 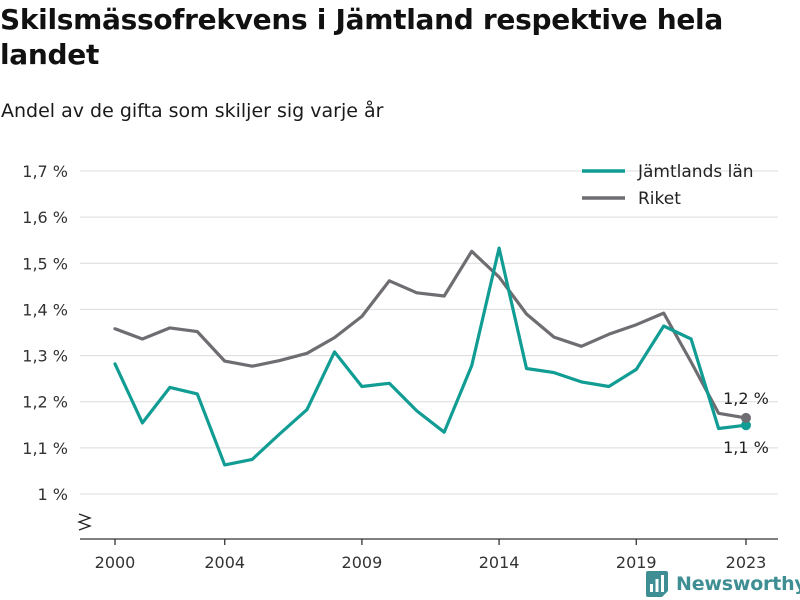 What do you see at coordinates (115, 562) in the screenshot?
I see `x-tick-label: 2000` at bounding box center [115, 562].